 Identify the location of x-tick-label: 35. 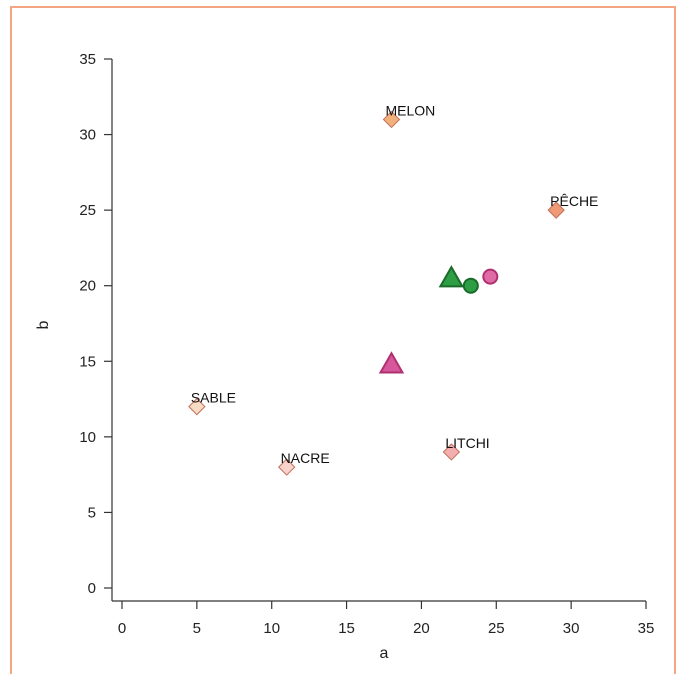
(646, 628).